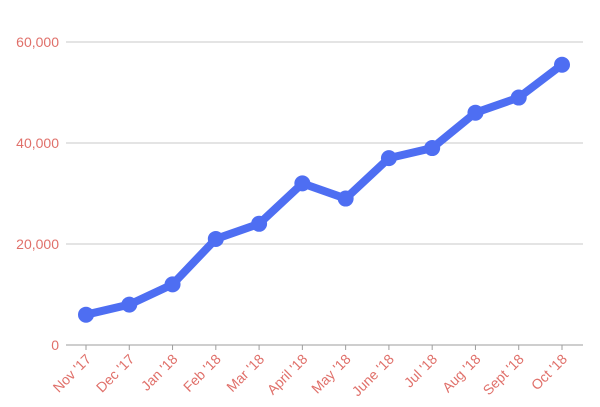 This screenshot has height=407, width=600. What do you see at coordinates (549, 372) in the screenshot?
I see `x-tick-label: Oct '18` at bounding box center [549, 372].